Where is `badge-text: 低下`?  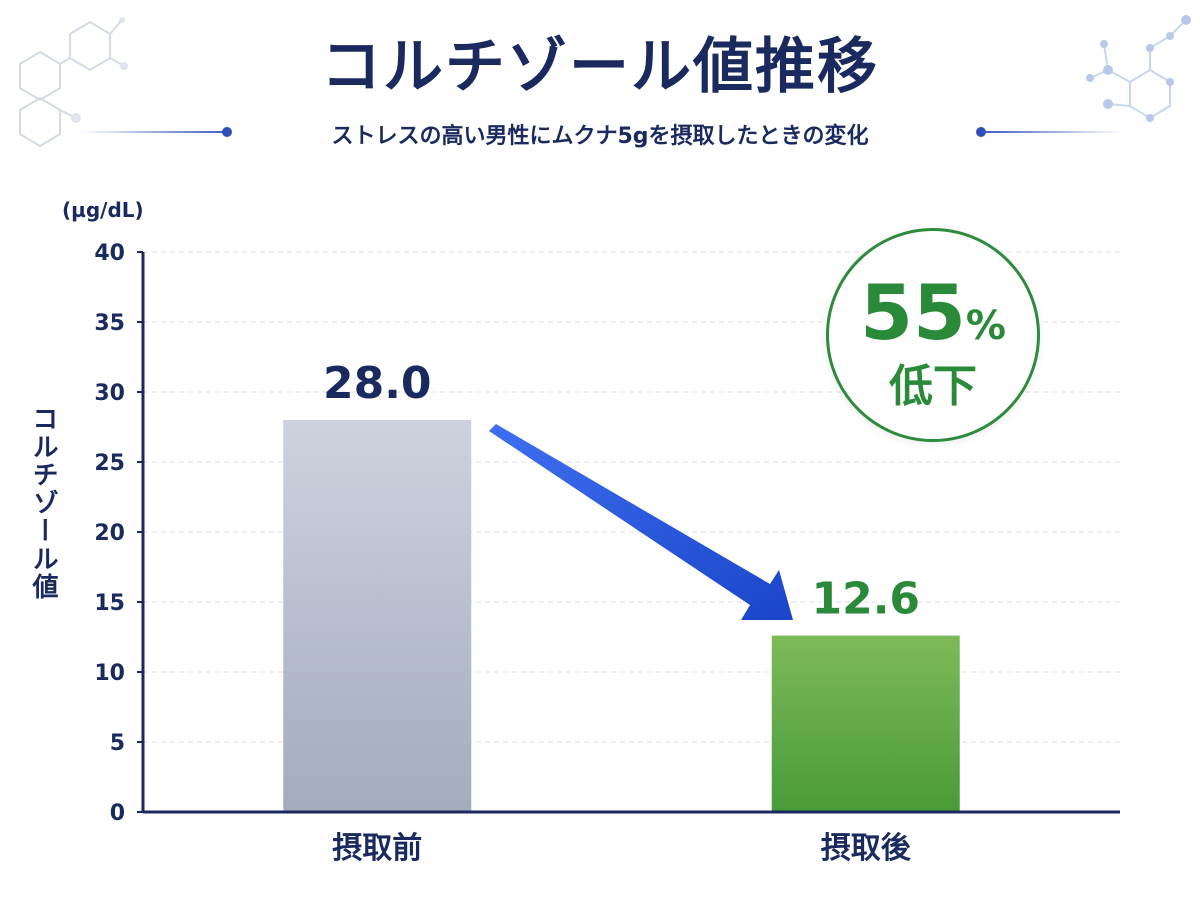
badge-text: 低下 is located at coordinates (933, 386).